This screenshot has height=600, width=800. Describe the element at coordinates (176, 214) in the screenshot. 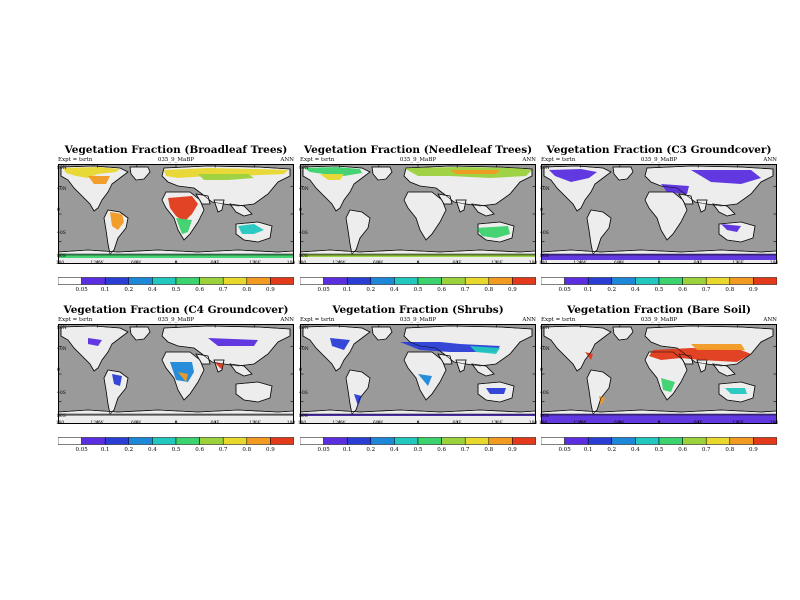

I see `map-plot-broadleaf` at that location.